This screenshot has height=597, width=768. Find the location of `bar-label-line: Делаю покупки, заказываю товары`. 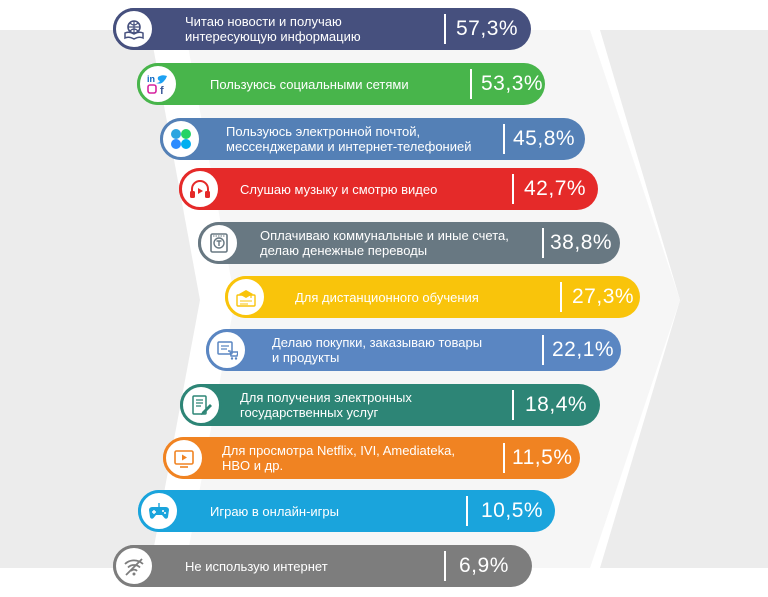

bar-label-line: Делаю покупки, заказываю товары is located at coordinates (377, 342).